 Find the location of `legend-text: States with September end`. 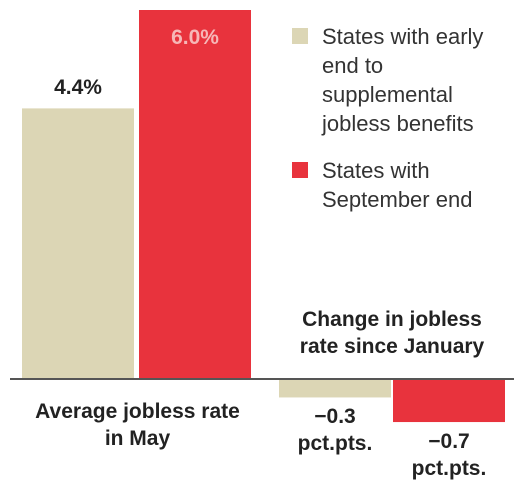

legend-text: States with September end is located at coordinates (397, 185).